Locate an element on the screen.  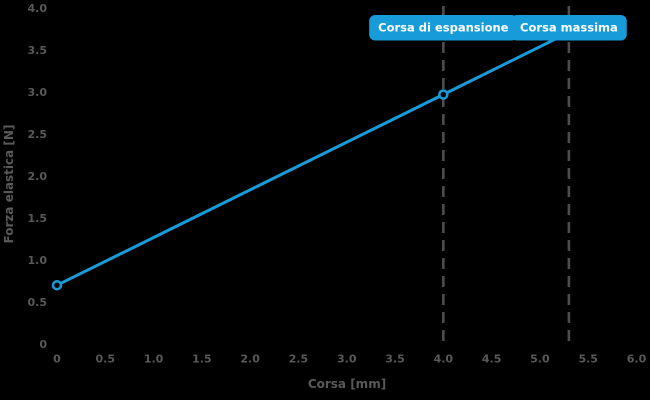
y-tick-label: 2.0 is located at coordinates (38, 176).